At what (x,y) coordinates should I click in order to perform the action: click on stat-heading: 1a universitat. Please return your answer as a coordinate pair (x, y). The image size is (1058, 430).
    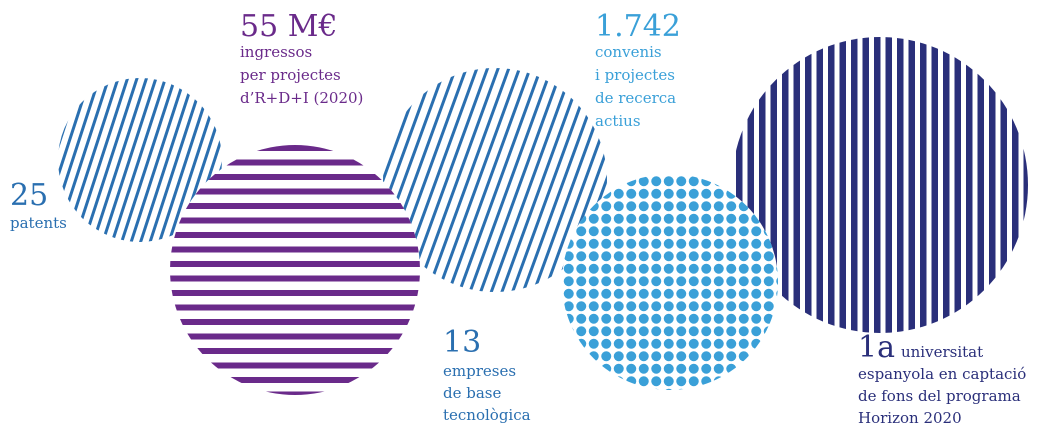
    Looking at the image, I should click on (920, 347).